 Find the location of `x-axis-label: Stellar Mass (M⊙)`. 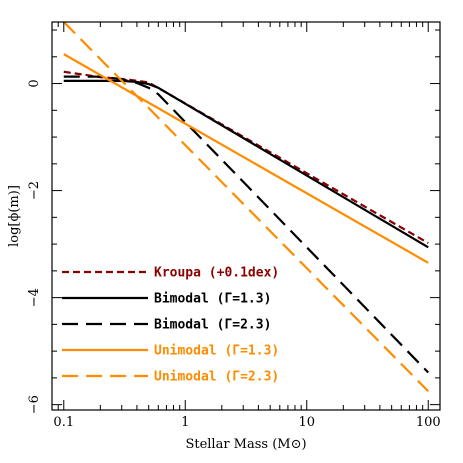

x-axis-label: Stellar Mass (M⊙) is located at coordinates (245, 444).